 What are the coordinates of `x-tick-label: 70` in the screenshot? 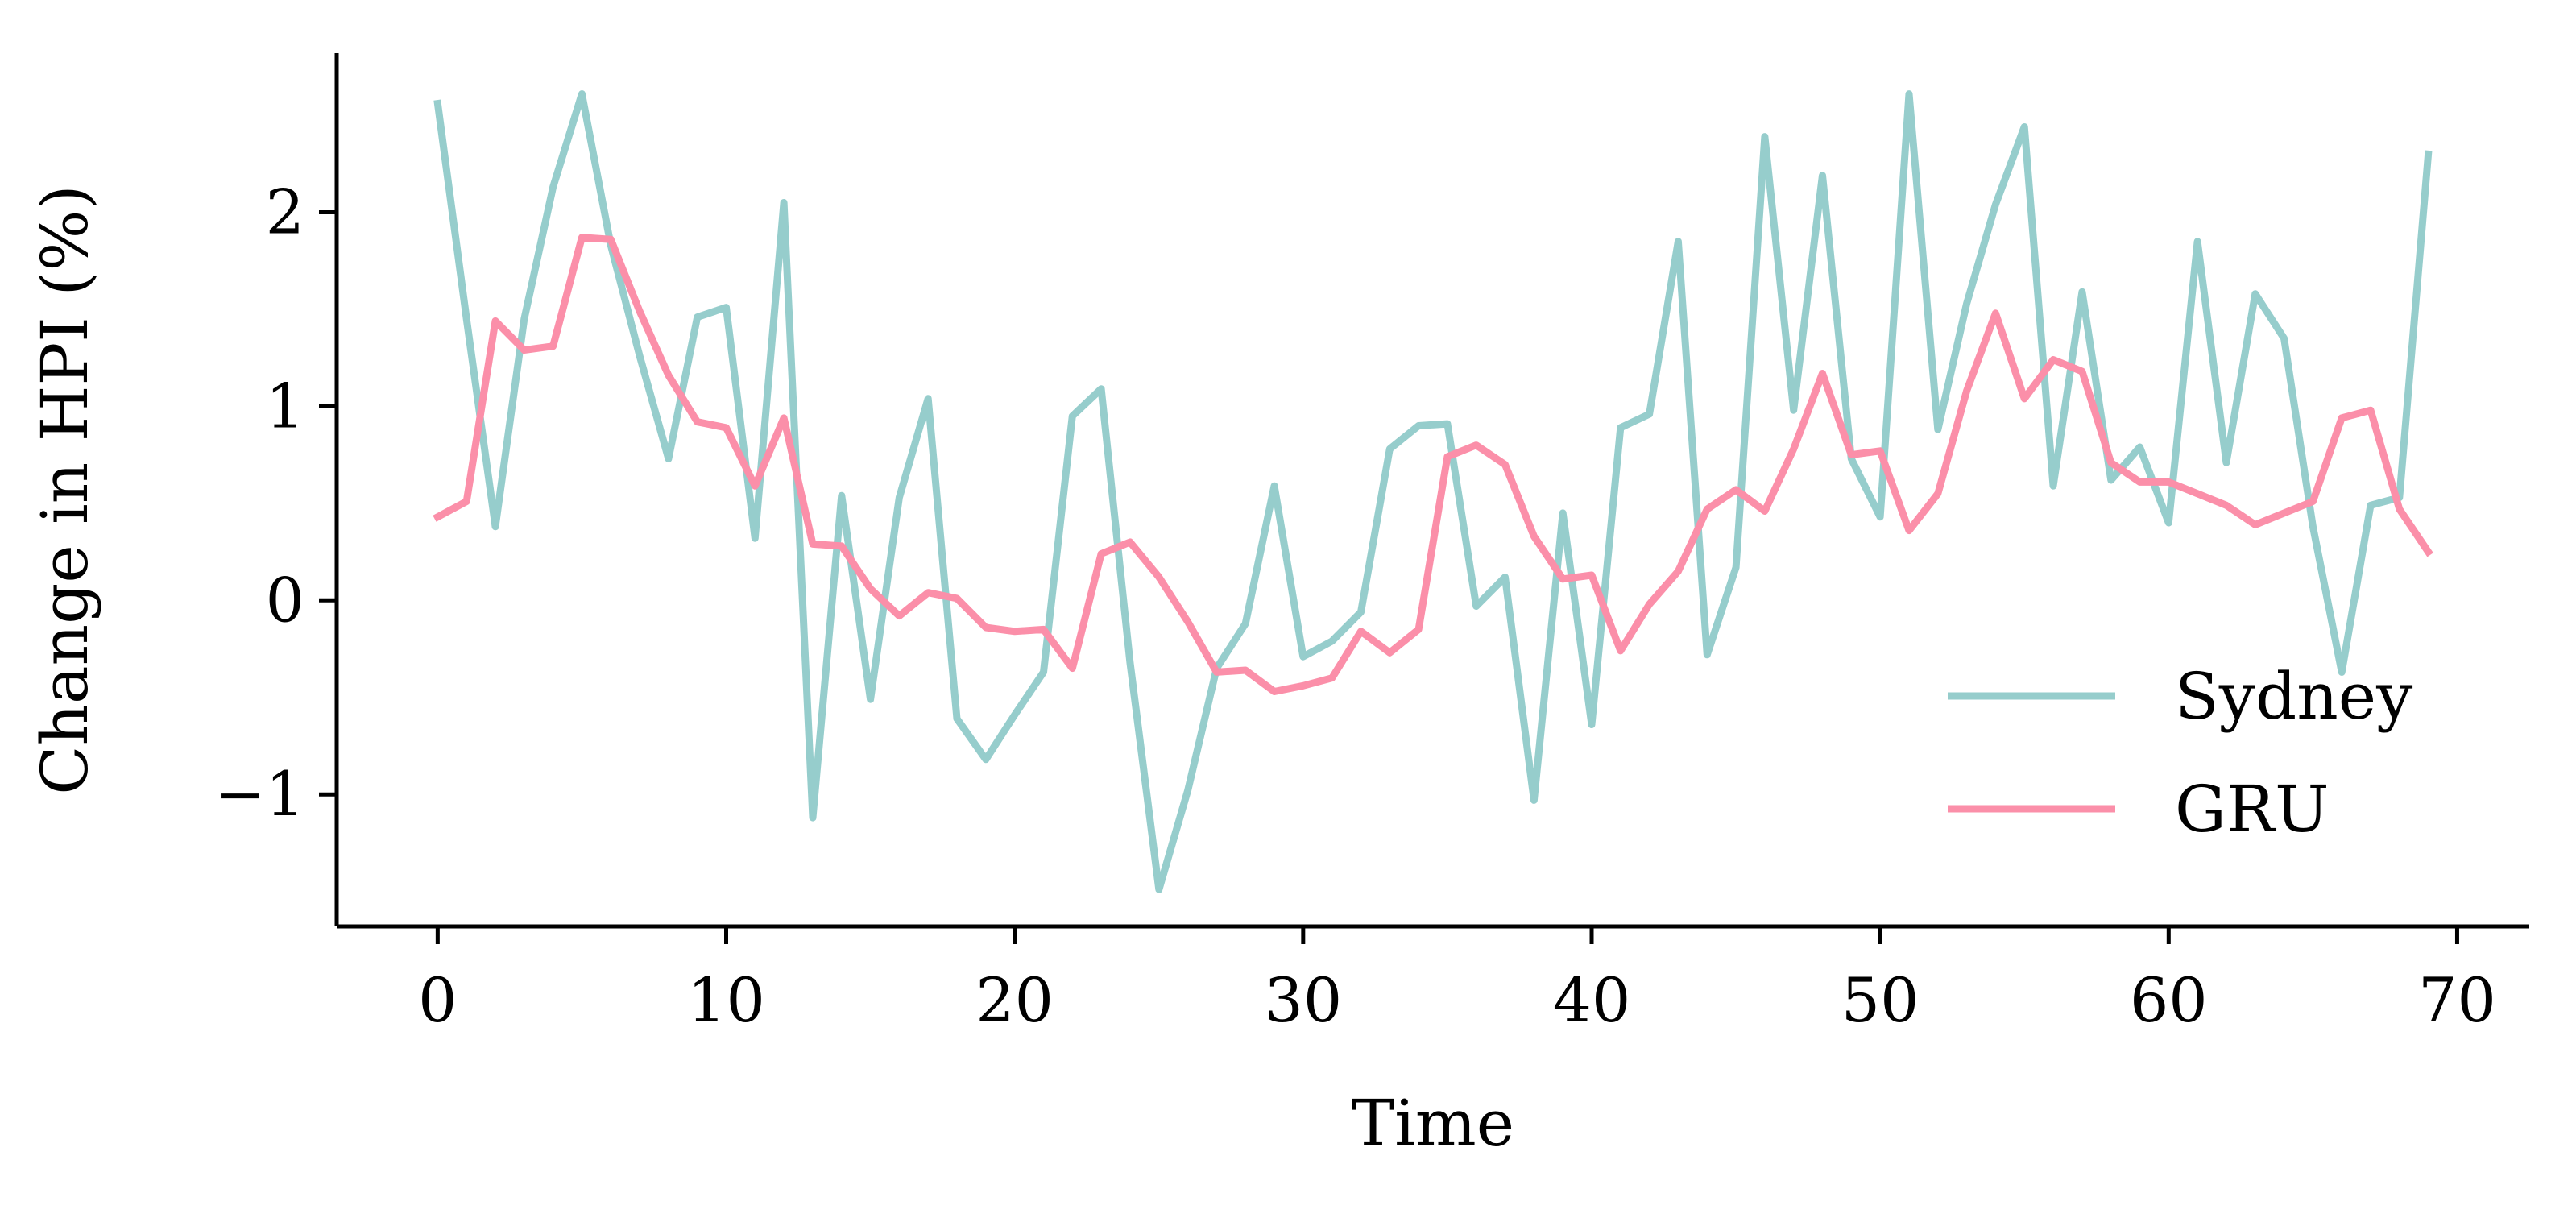 It's located at (2457, 1000).